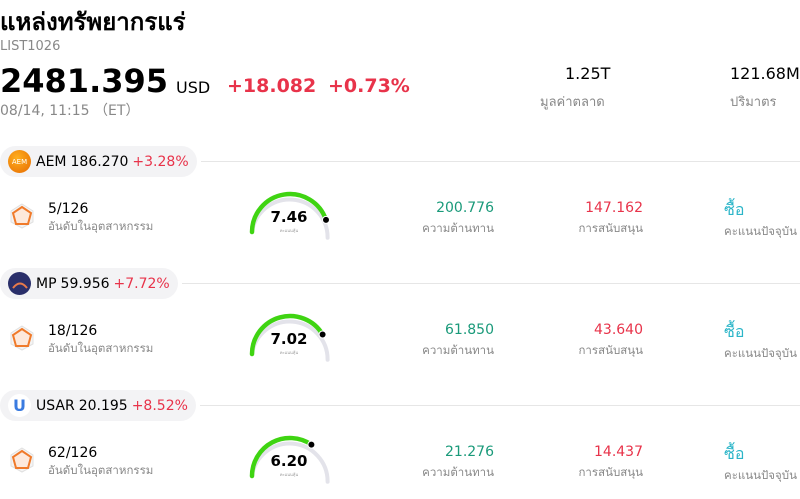 The width and height of the screenshot is (800, 499). What do you see at coordinates (84, 81) in the screenshot?
I see `price: 2481.395` at bounding box center [84, 81].